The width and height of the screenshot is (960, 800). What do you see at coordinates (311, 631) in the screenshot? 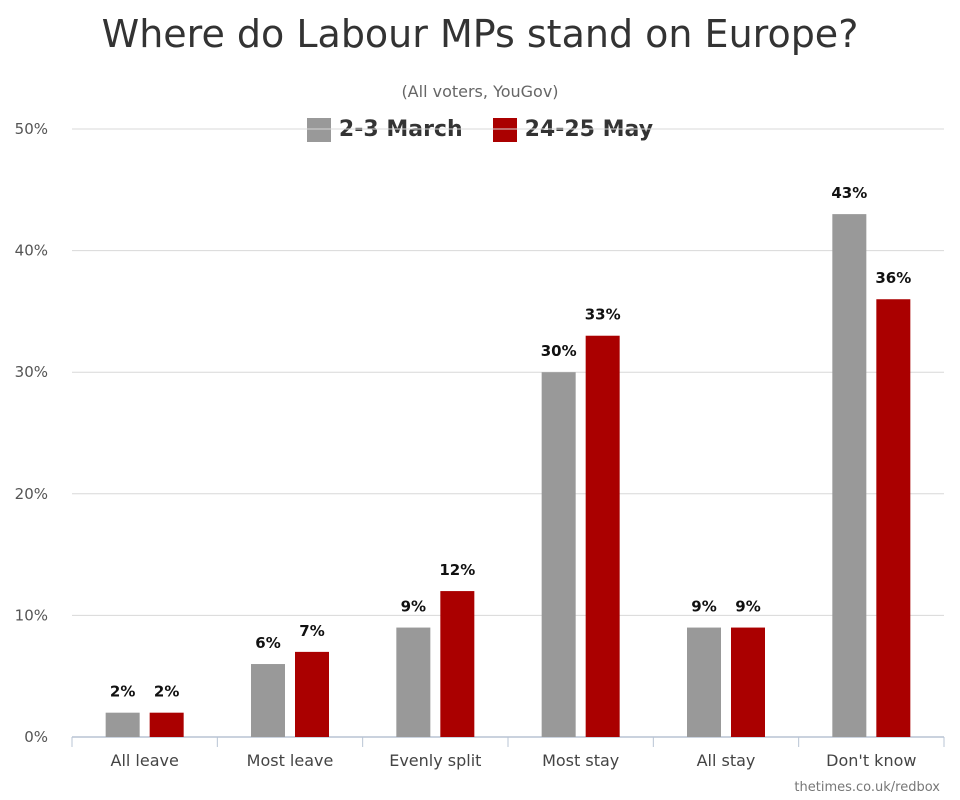
I see `data-label: 7%` at bounding box center [311, 631].